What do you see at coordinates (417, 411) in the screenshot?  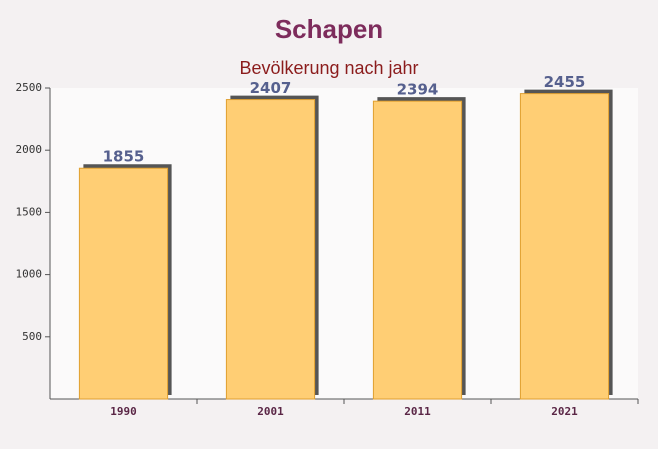 I see `x-tick-label: 2011` at bounding box center [417, 411].